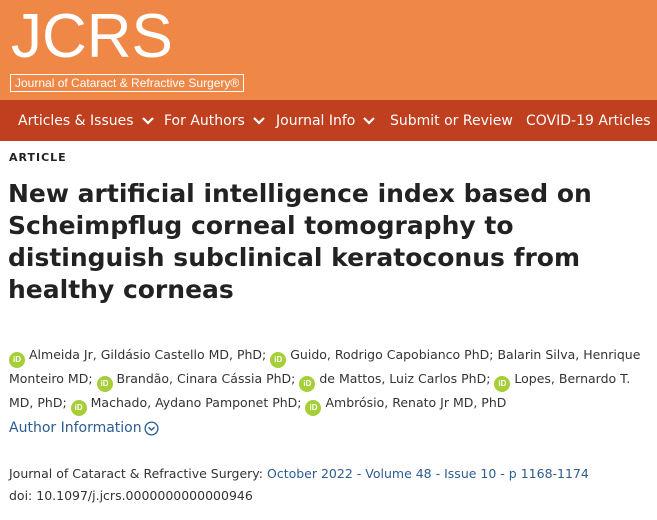 The width and height of the screenshot is (657, 520). I want to click on nav-articles-issues: Articles & Issues, so click(86, 120).